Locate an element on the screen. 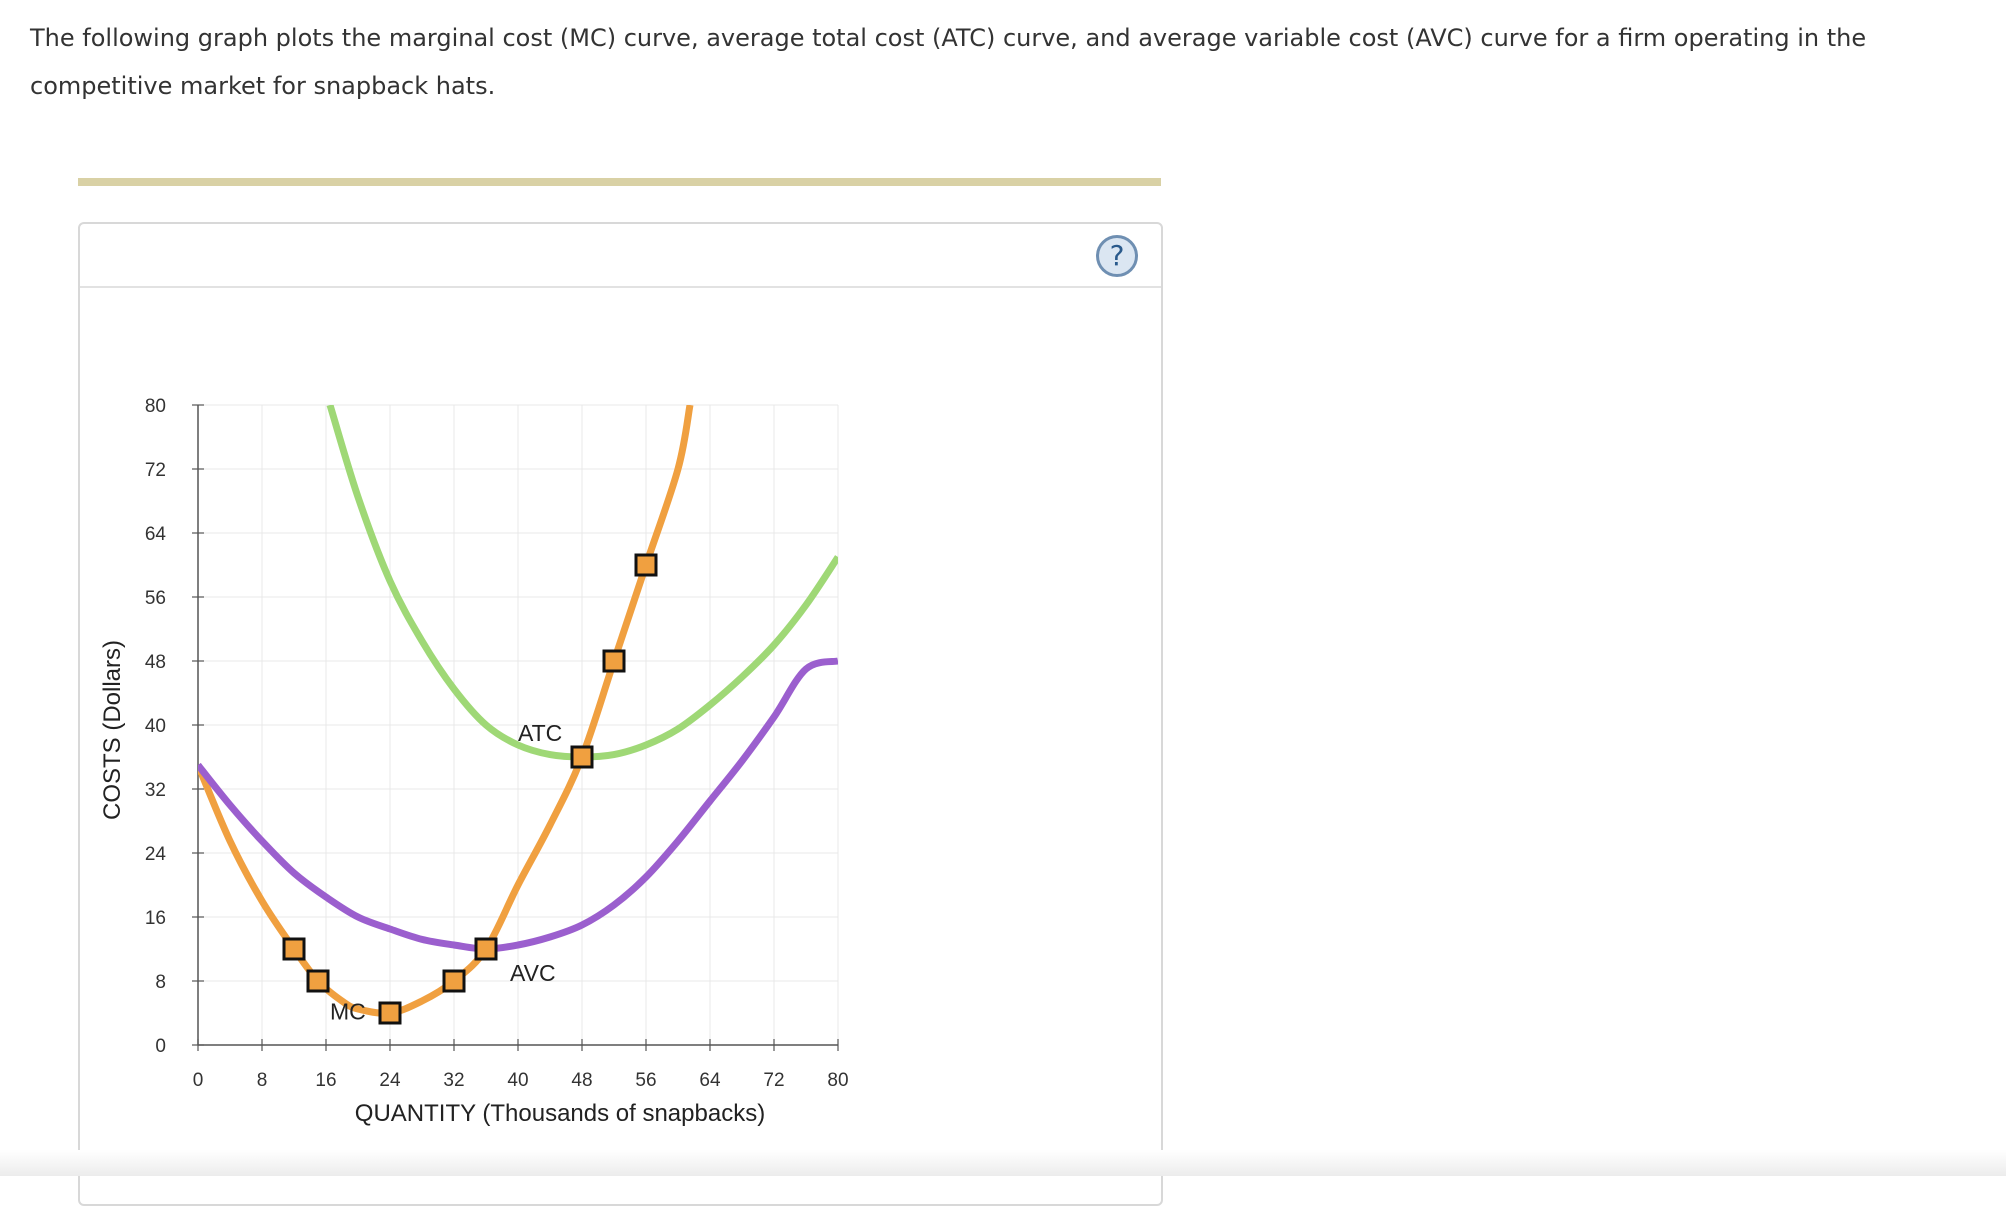 Image resolution: width=2006 pixels, height=1206 pixels. y-tick-label-80: 80 is located at coordinates (155, 406).